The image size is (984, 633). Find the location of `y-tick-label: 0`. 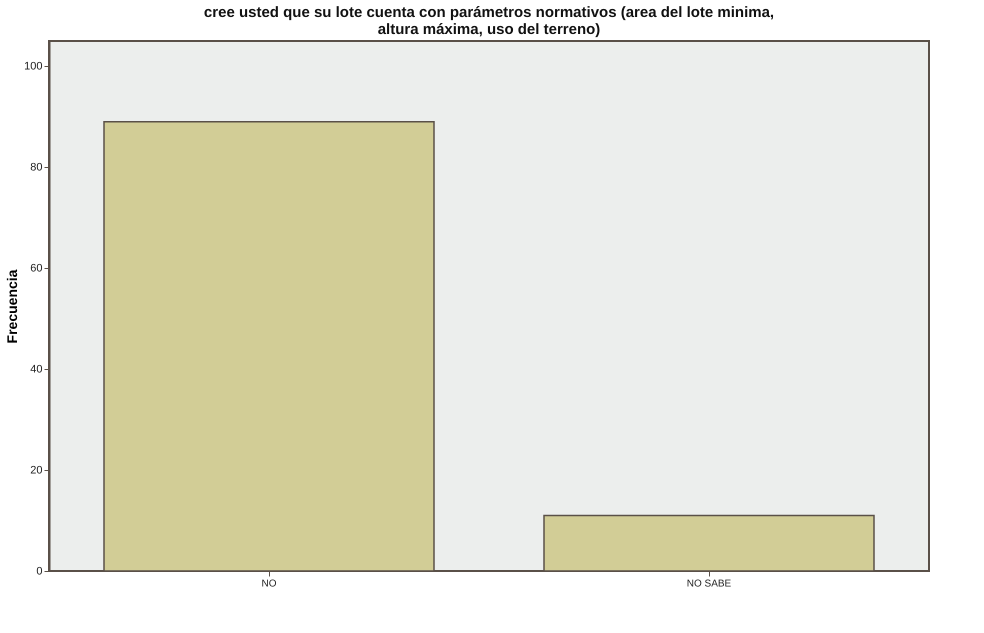

y-tick-label: 0 is located at coordinates (39, 572).